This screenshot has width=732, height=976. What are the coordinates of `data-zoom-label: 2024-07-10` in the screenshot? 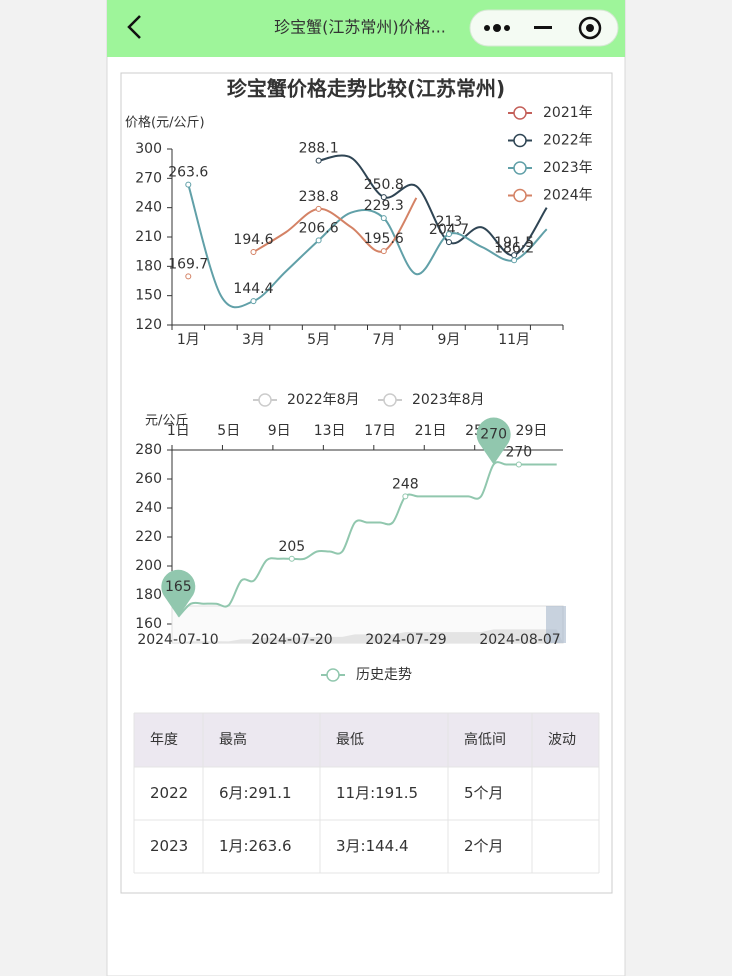 It's located at (177, 640).